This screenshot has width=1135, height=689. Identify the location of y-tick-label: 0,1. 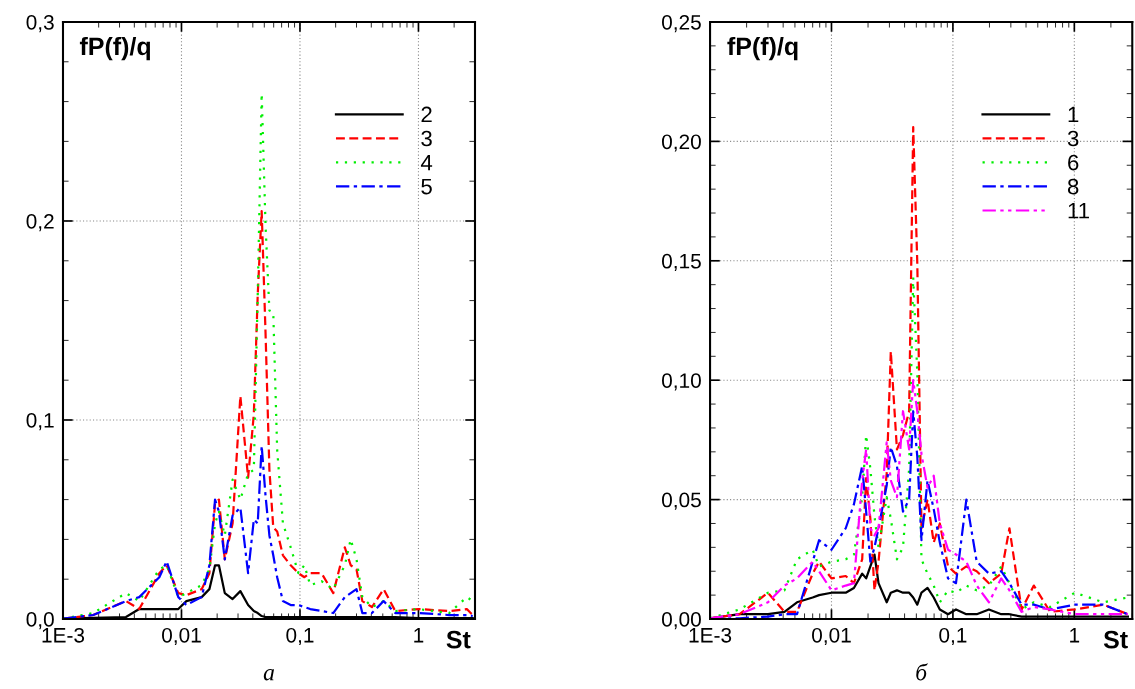
(40, 421).